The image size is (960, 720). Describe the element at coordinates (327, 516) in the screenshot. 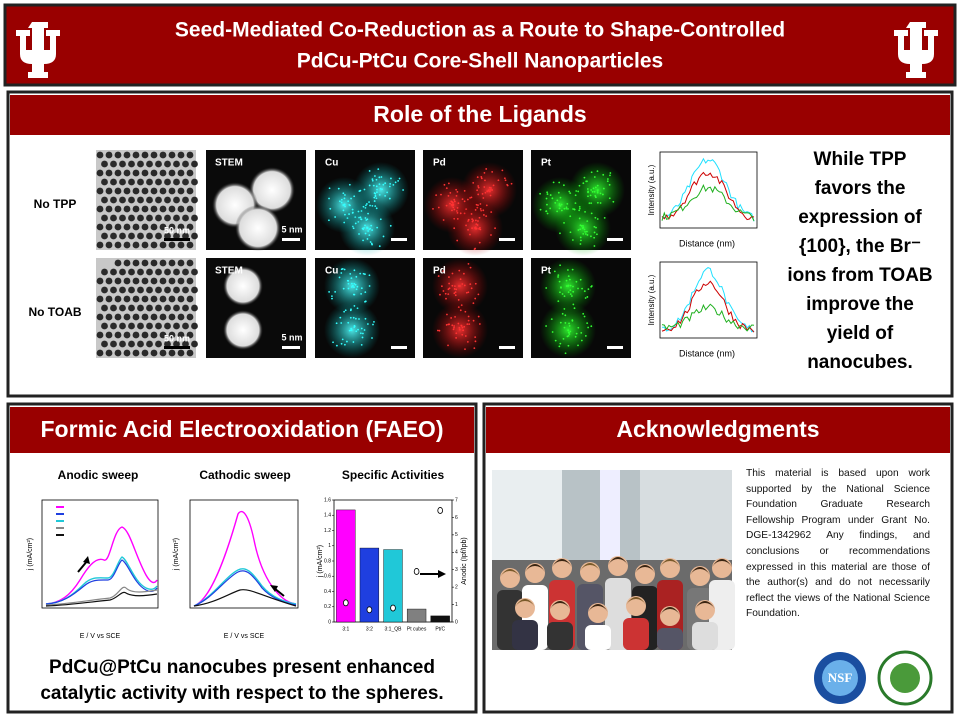

I see `y-tick-label: 1.4` at that location.